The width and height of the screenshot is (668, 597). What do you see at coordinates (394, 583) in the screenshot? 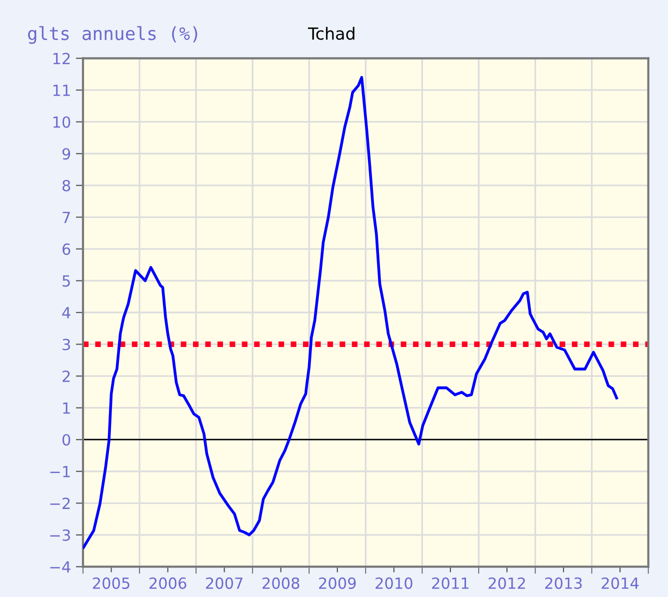
I see `x-tick-label: 2010` at bounding box center [394, 583].